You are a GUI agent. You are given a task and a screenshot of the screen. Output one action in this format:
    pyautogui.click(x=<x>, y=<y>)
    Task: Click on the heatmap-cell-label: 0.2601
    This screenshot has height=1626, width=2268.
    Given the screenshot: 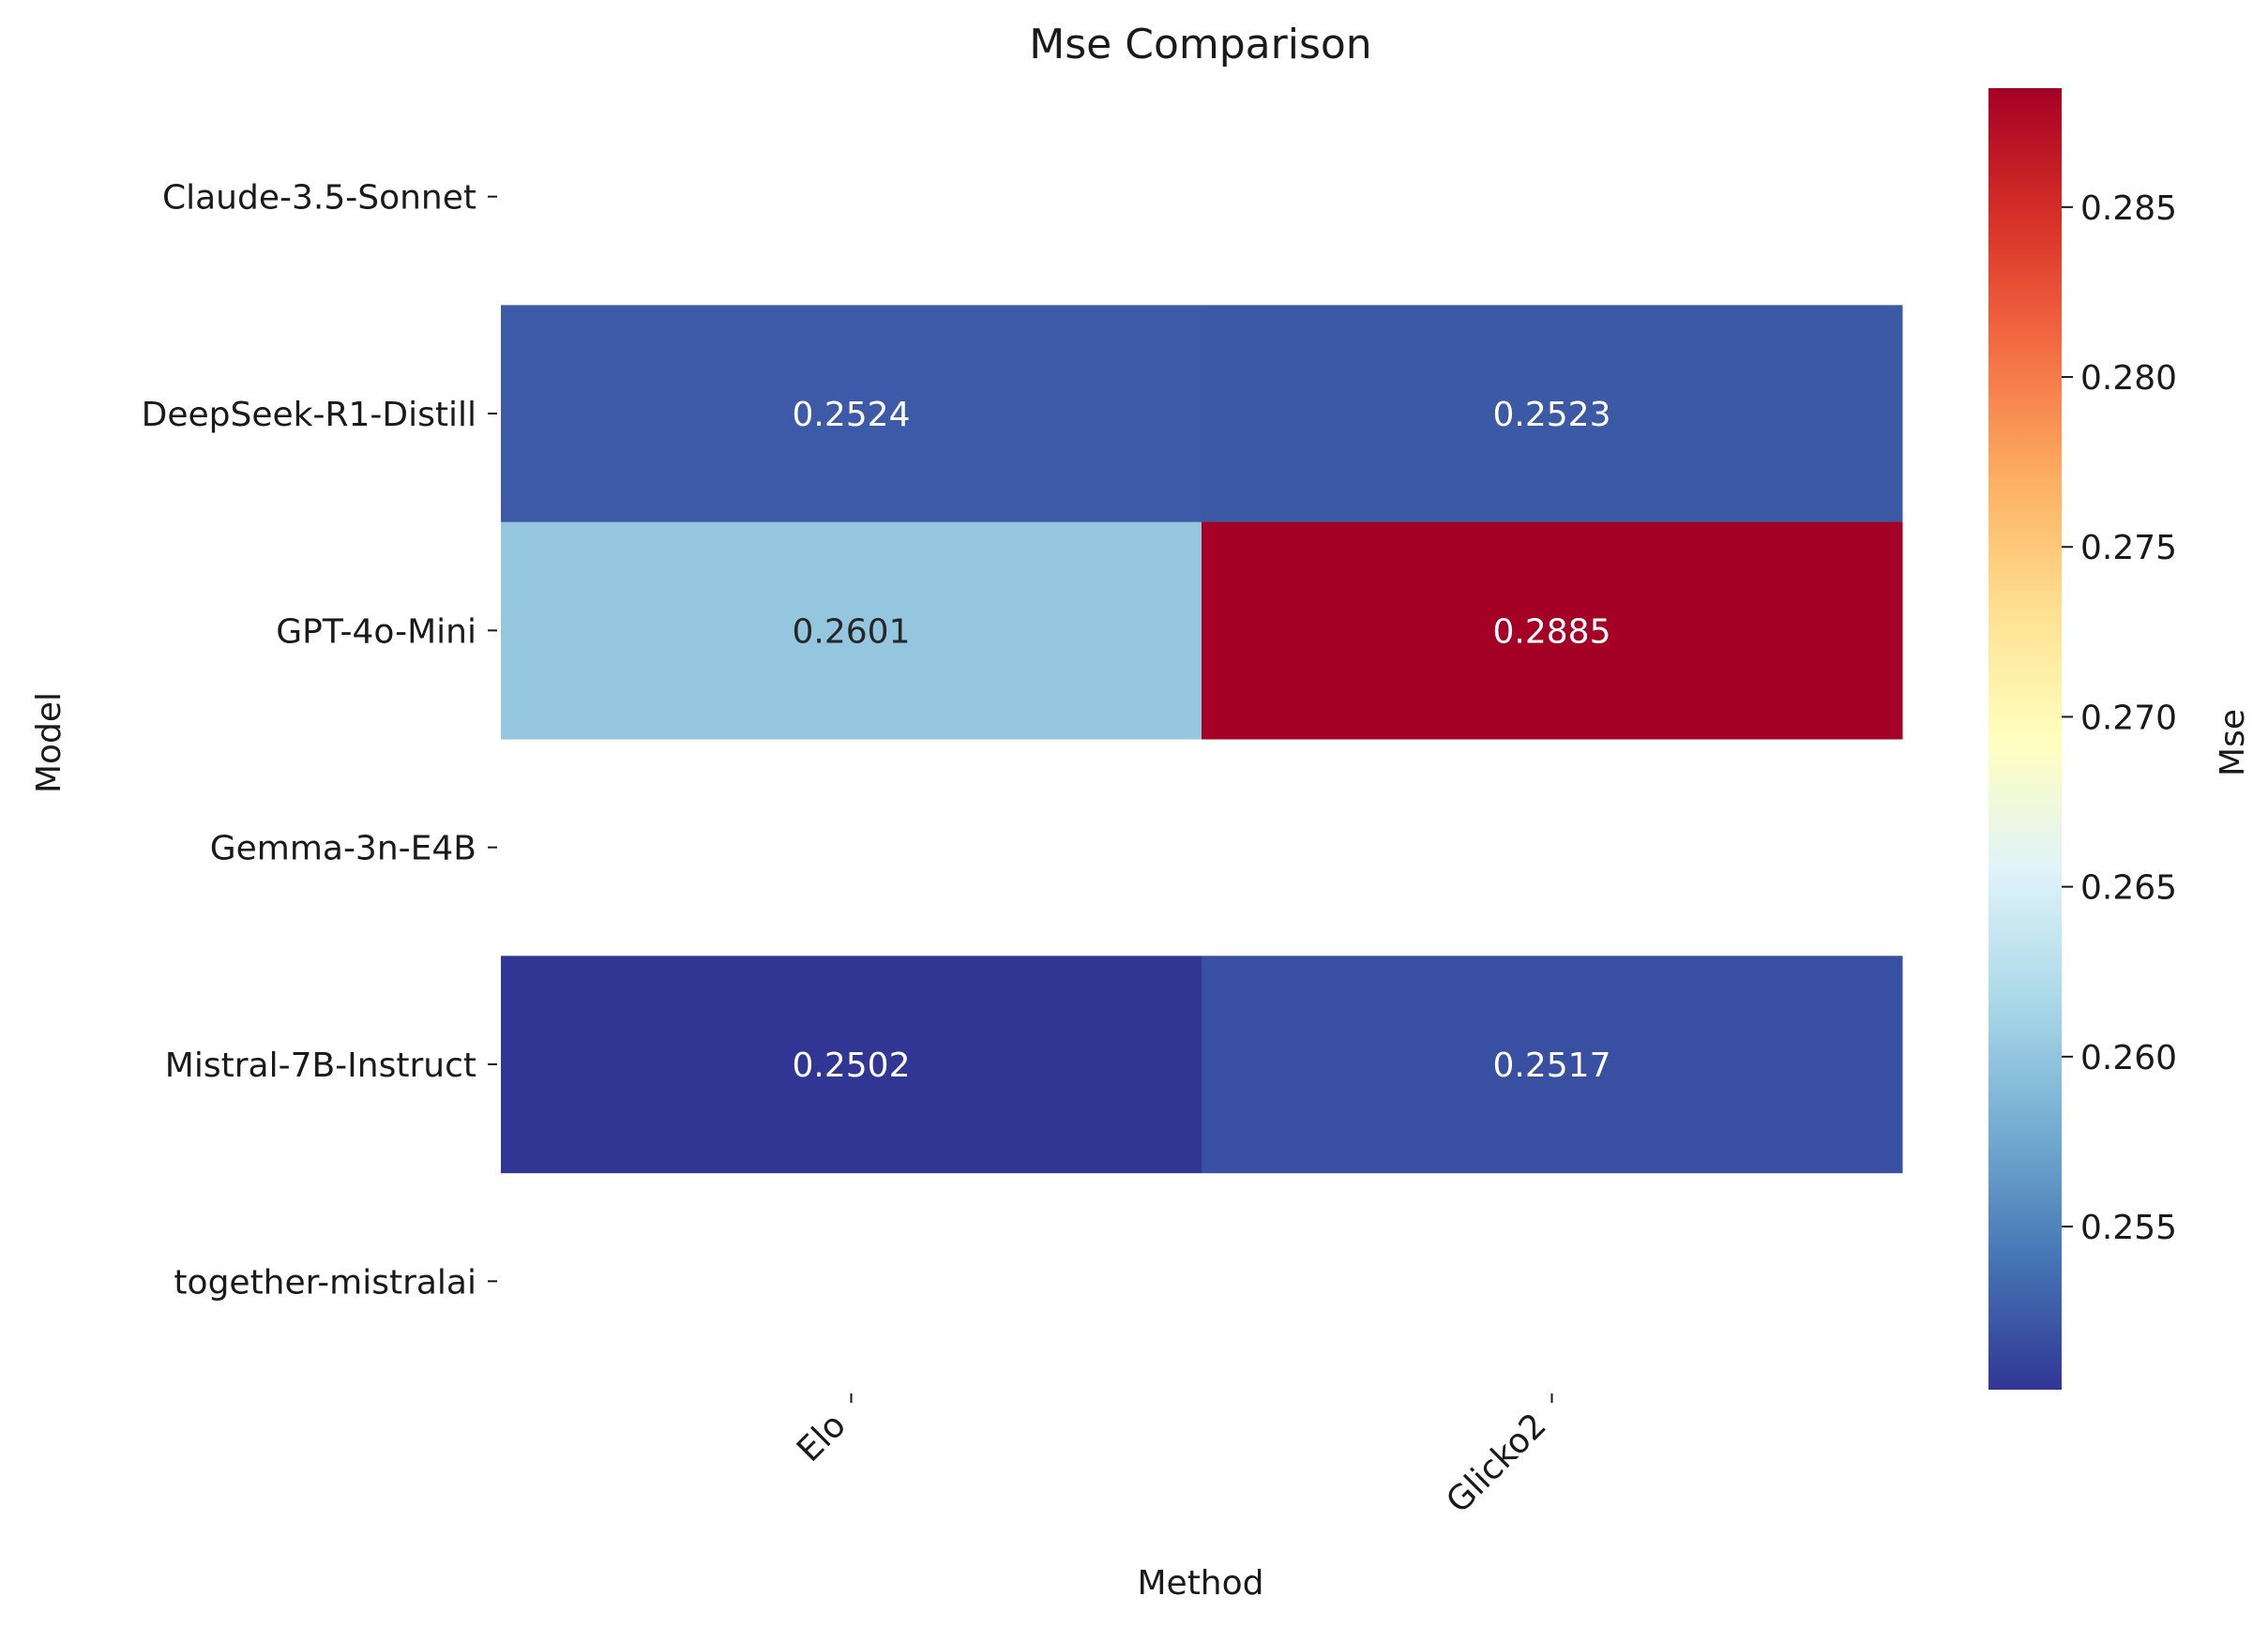 What is the action you would take?
    pyautogui.click(x=852, y=632)
    